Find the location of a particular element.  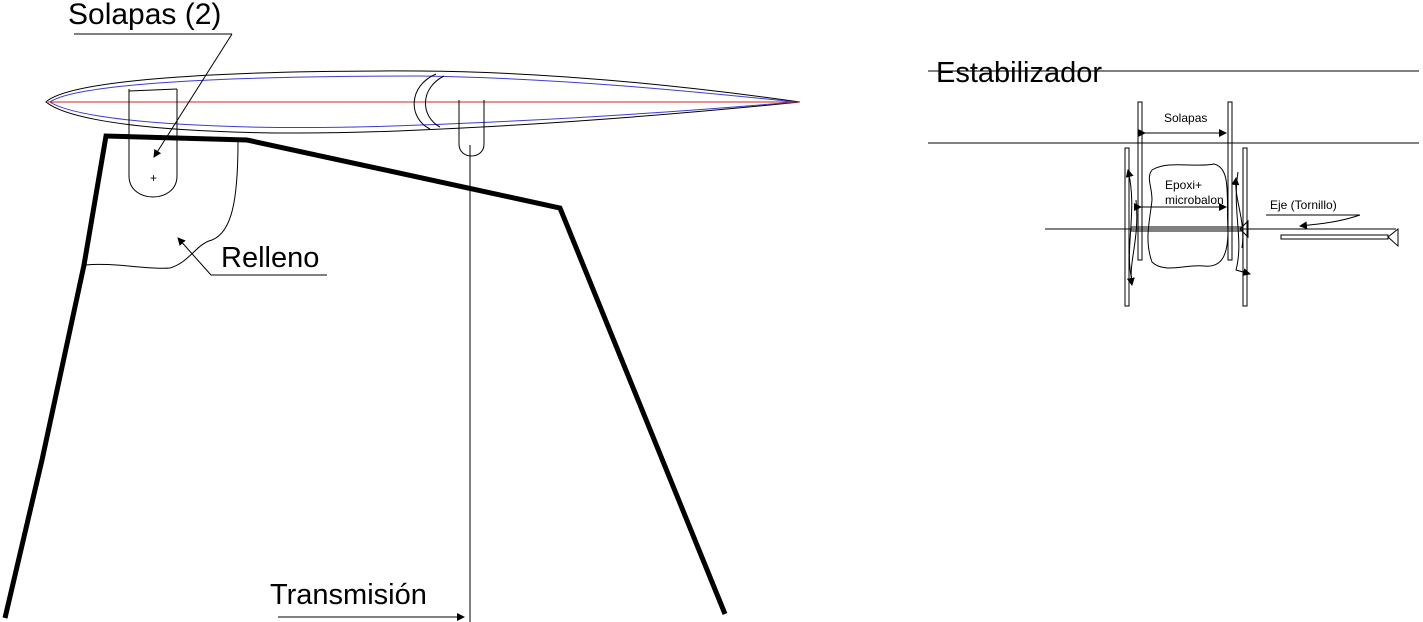

spar-arc-inner is located at coordinates (435, 101).